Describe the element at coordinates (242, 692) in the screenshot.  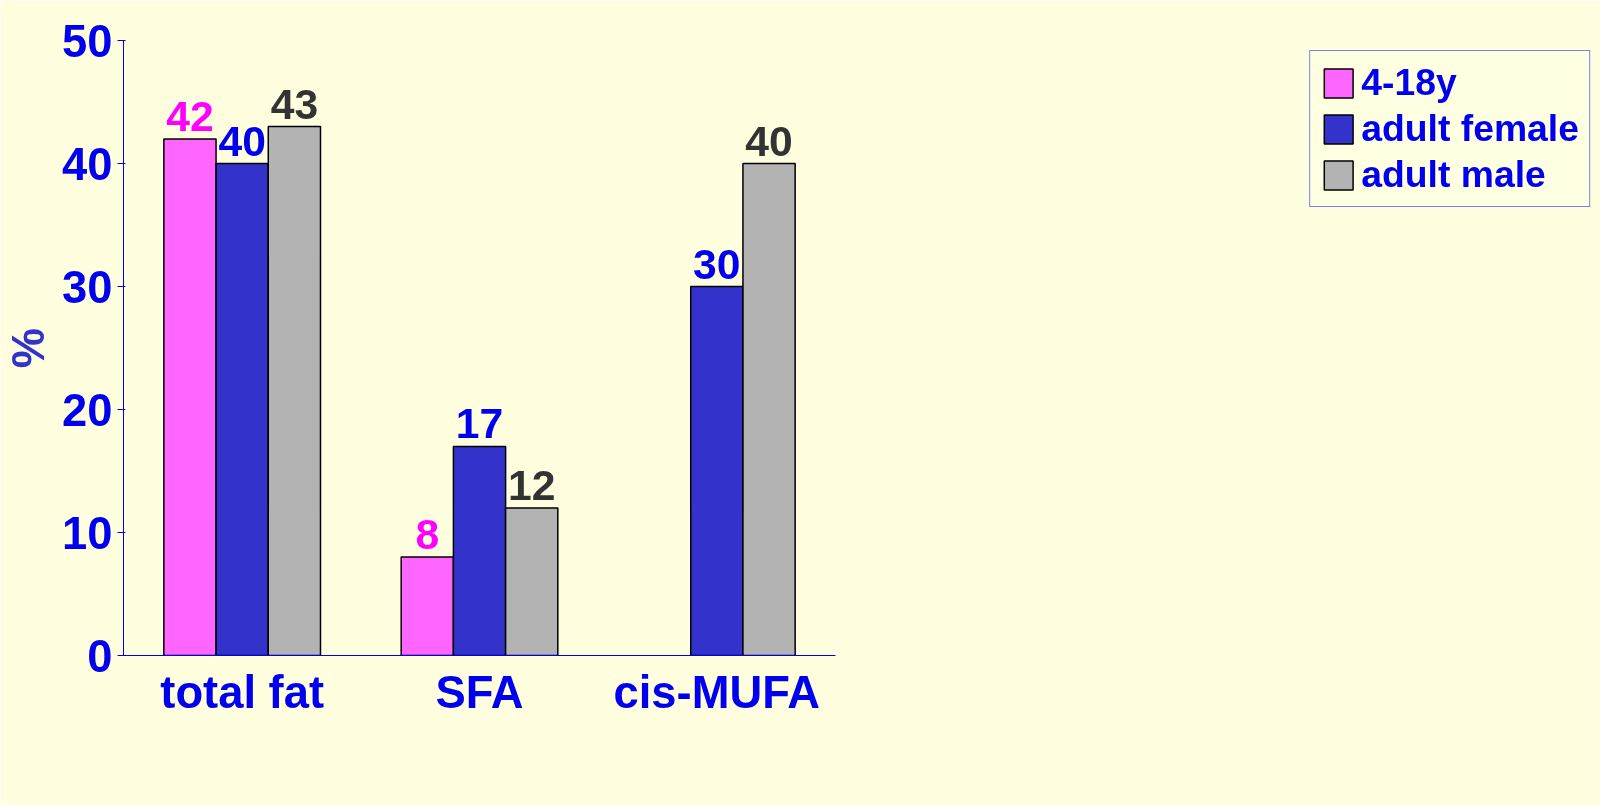
I see `x-tick-label: total fat` at that location.